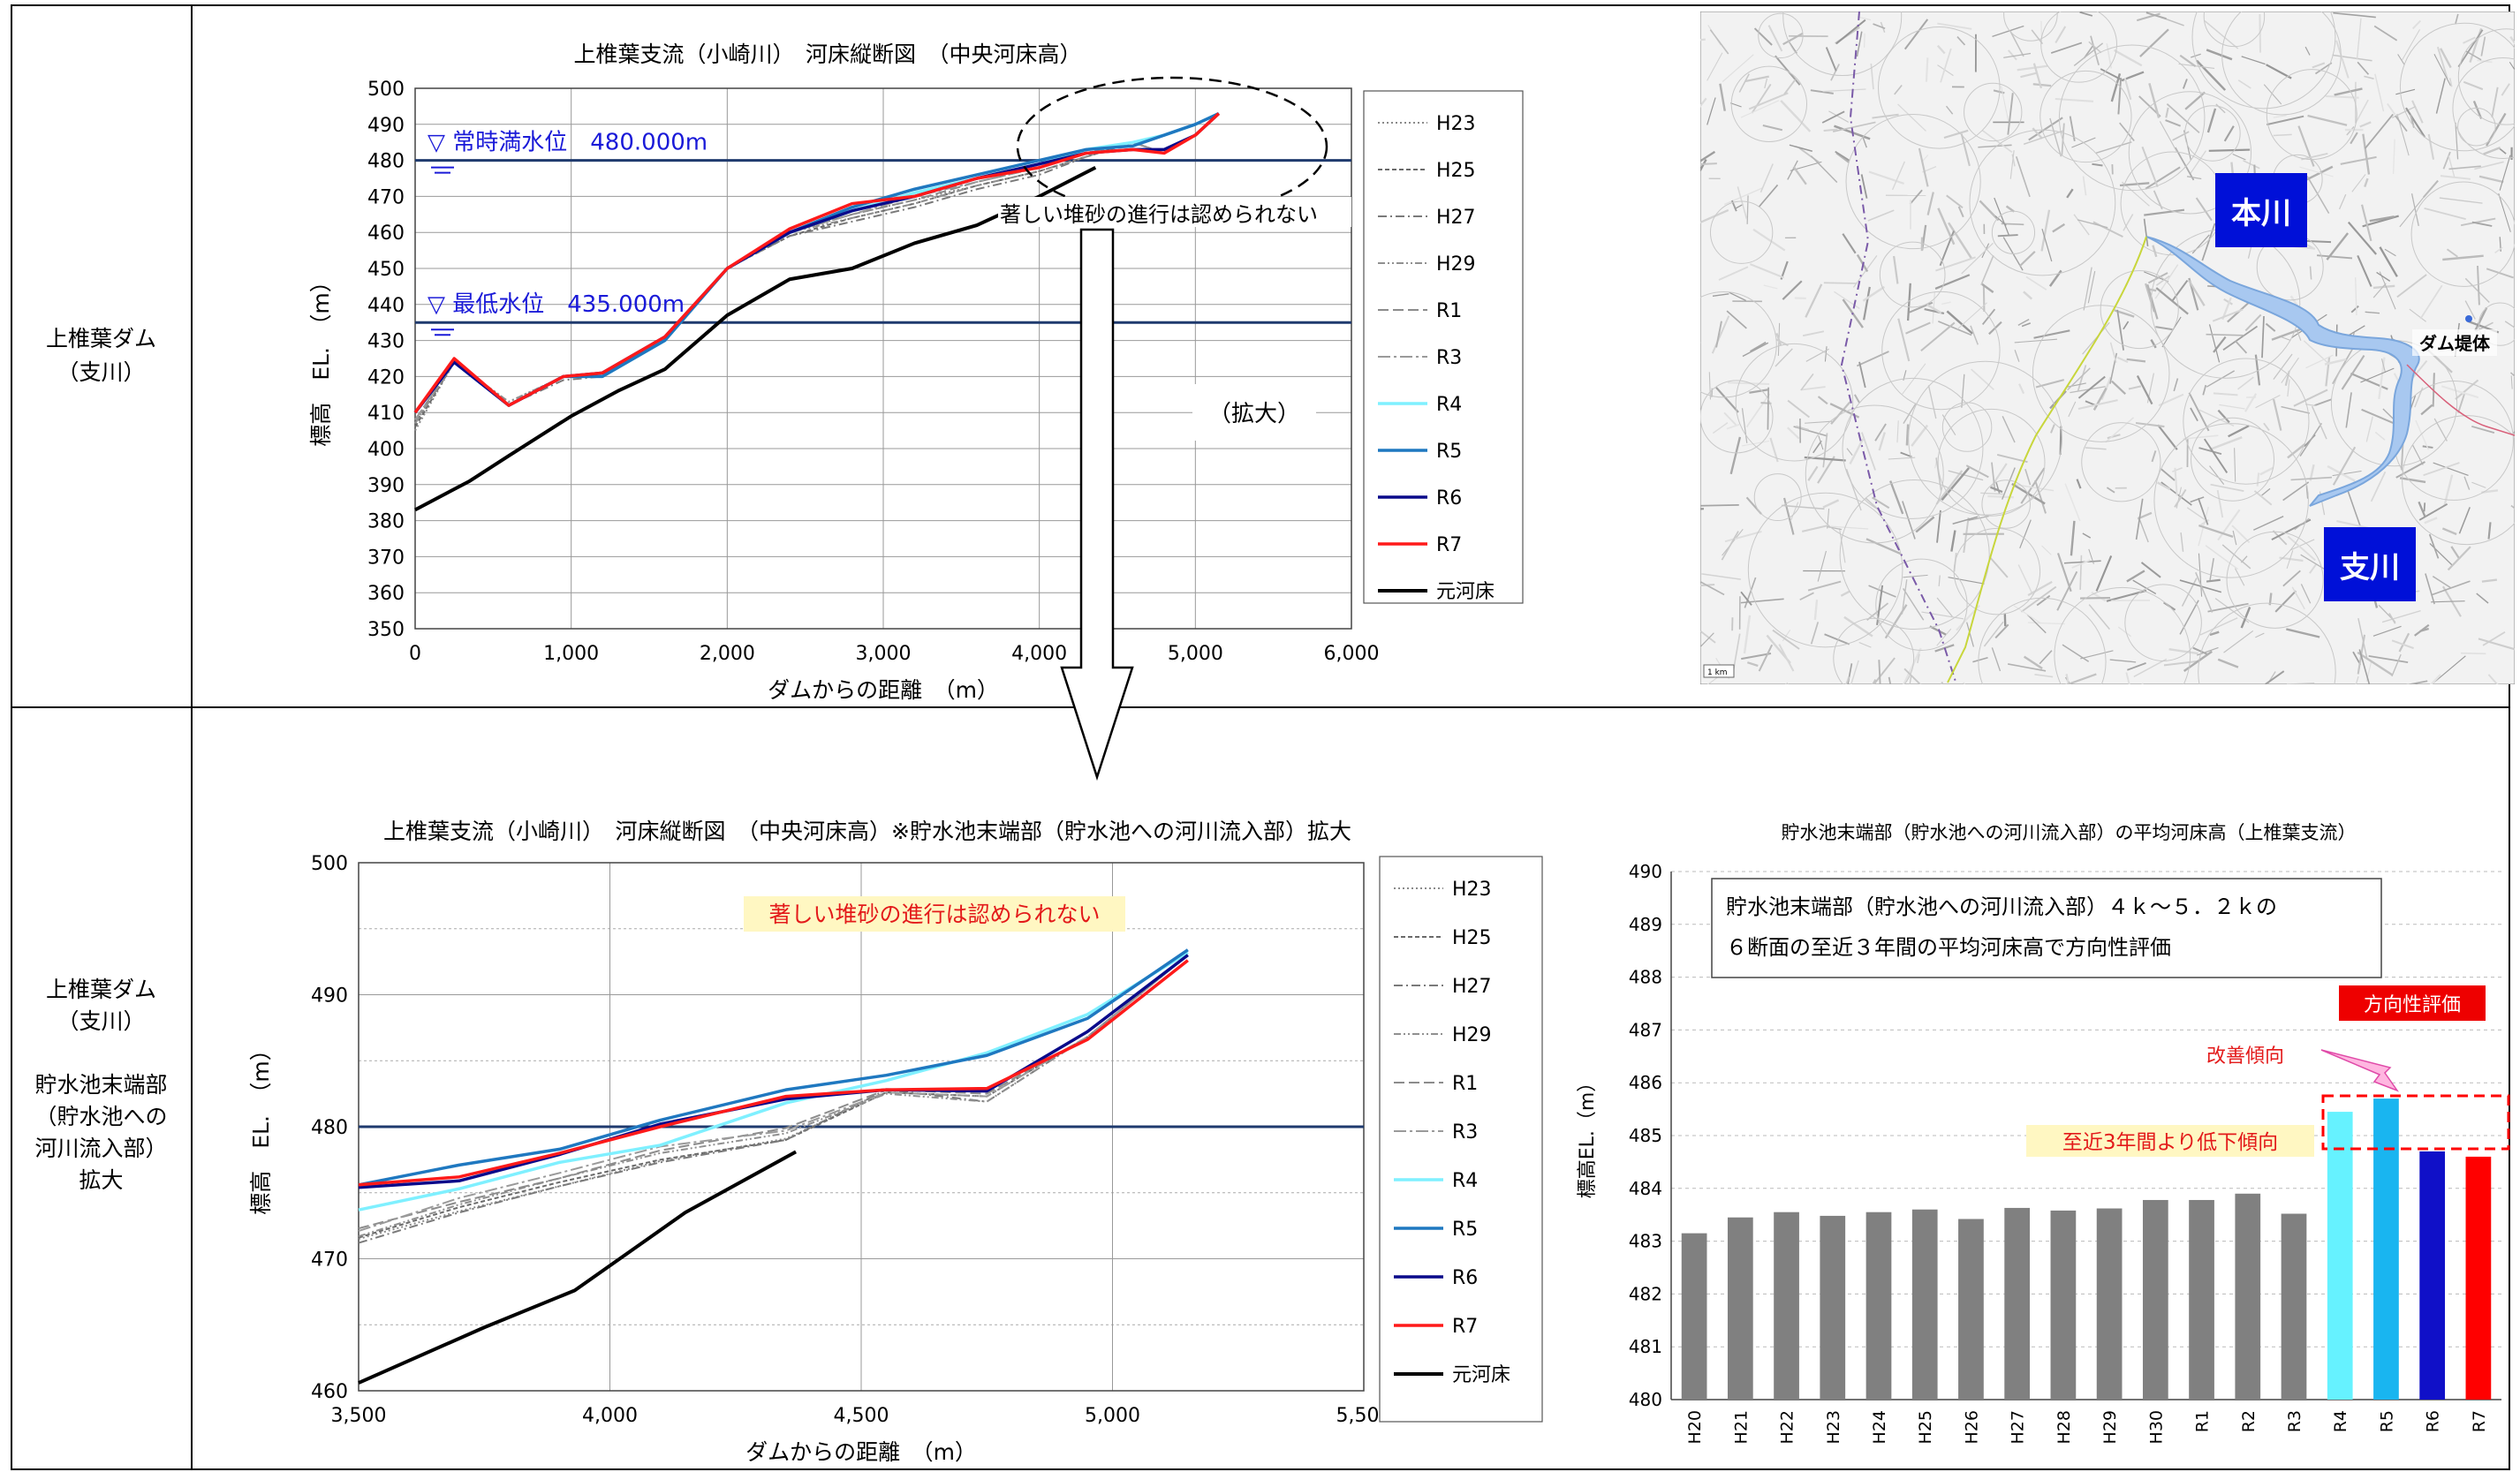 Image resolution: width=2520 pixels, height=1472 pixels. I want to click on dam-label: ダム堤体, so click(2455, 343).